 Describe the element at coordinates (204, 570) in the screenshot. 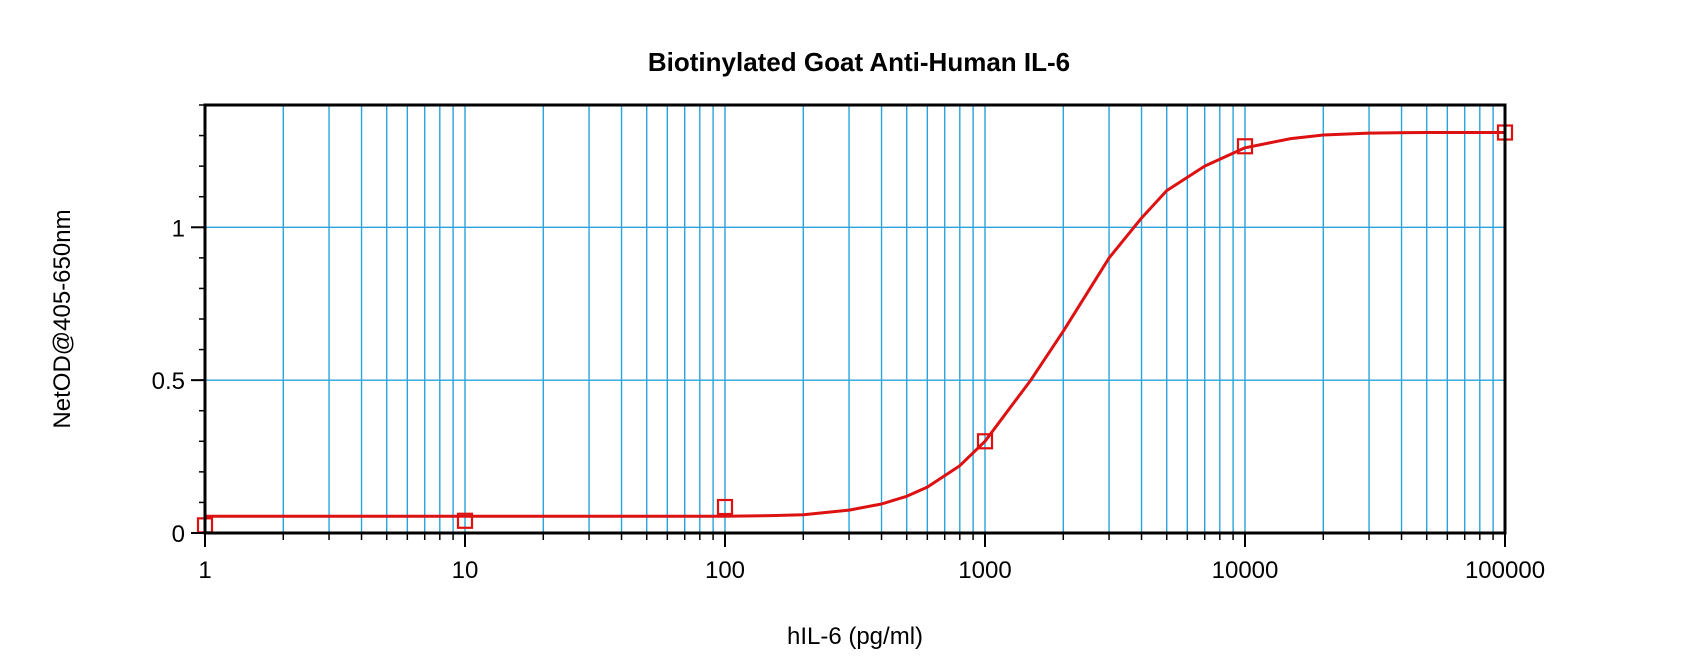

I see `x-tick-label: 1` at that location.